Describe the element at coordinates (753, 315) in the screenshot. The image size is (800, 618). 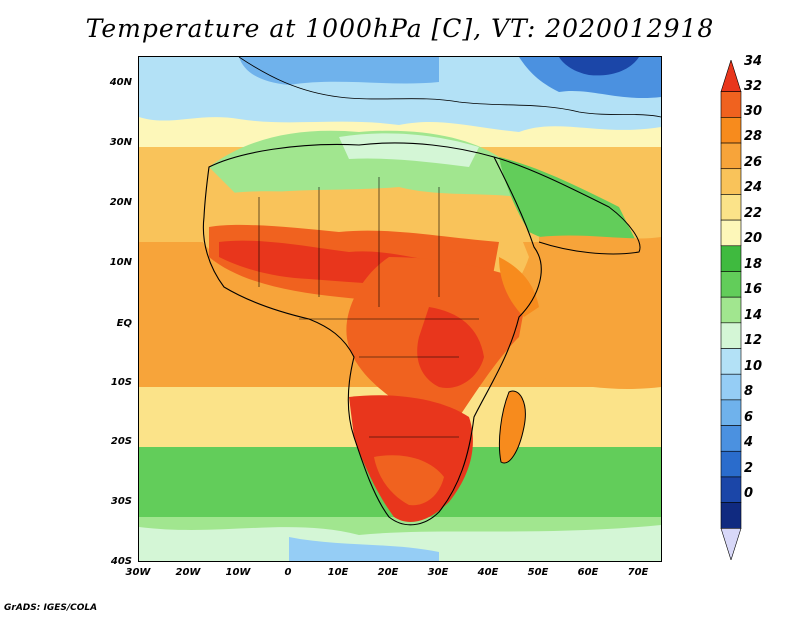
I see `colorbar-label-14: 14` at that location.